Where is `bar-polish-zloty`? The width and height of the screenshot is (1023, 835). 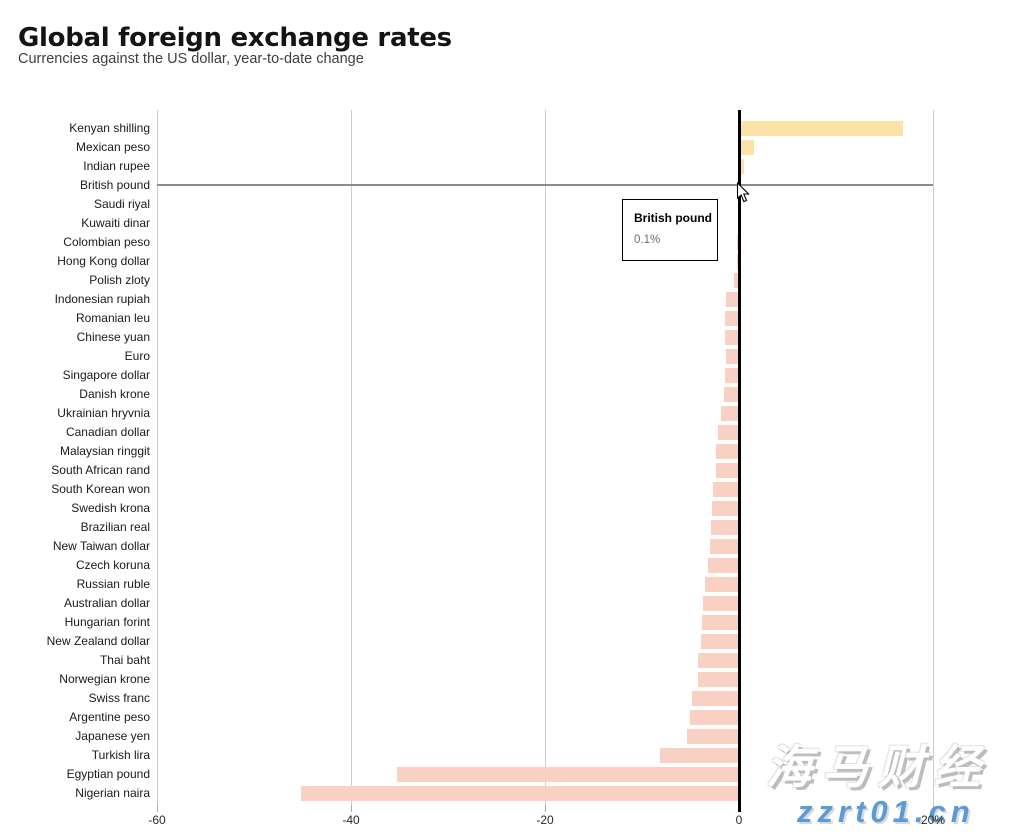
bar-polish-zloty is located at coordinates (736, 280).